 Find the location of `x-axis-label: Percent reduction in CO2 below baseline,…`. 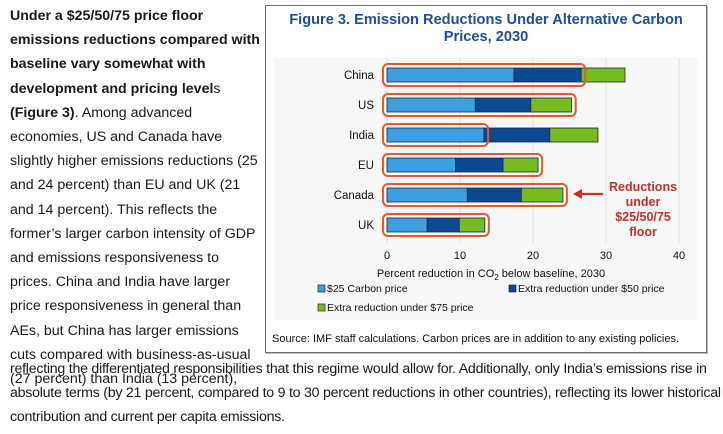

x-axis-label: Percent reduction in CO2 below baseline,… is located at coordinates (491, 275).